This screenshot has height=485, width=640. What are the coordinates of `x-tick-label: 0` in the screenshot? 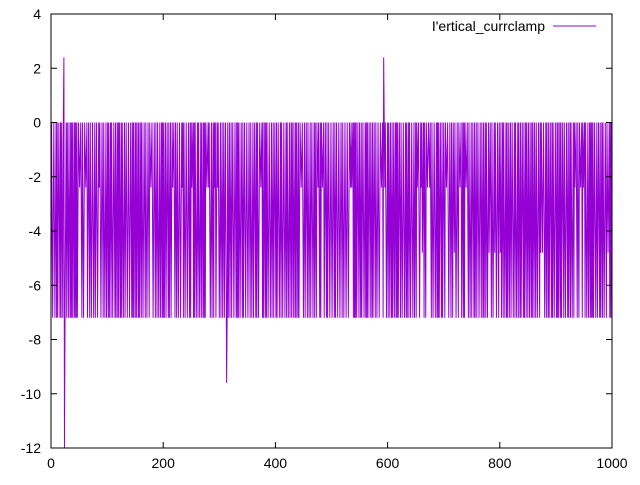 It's located at (51, 463).